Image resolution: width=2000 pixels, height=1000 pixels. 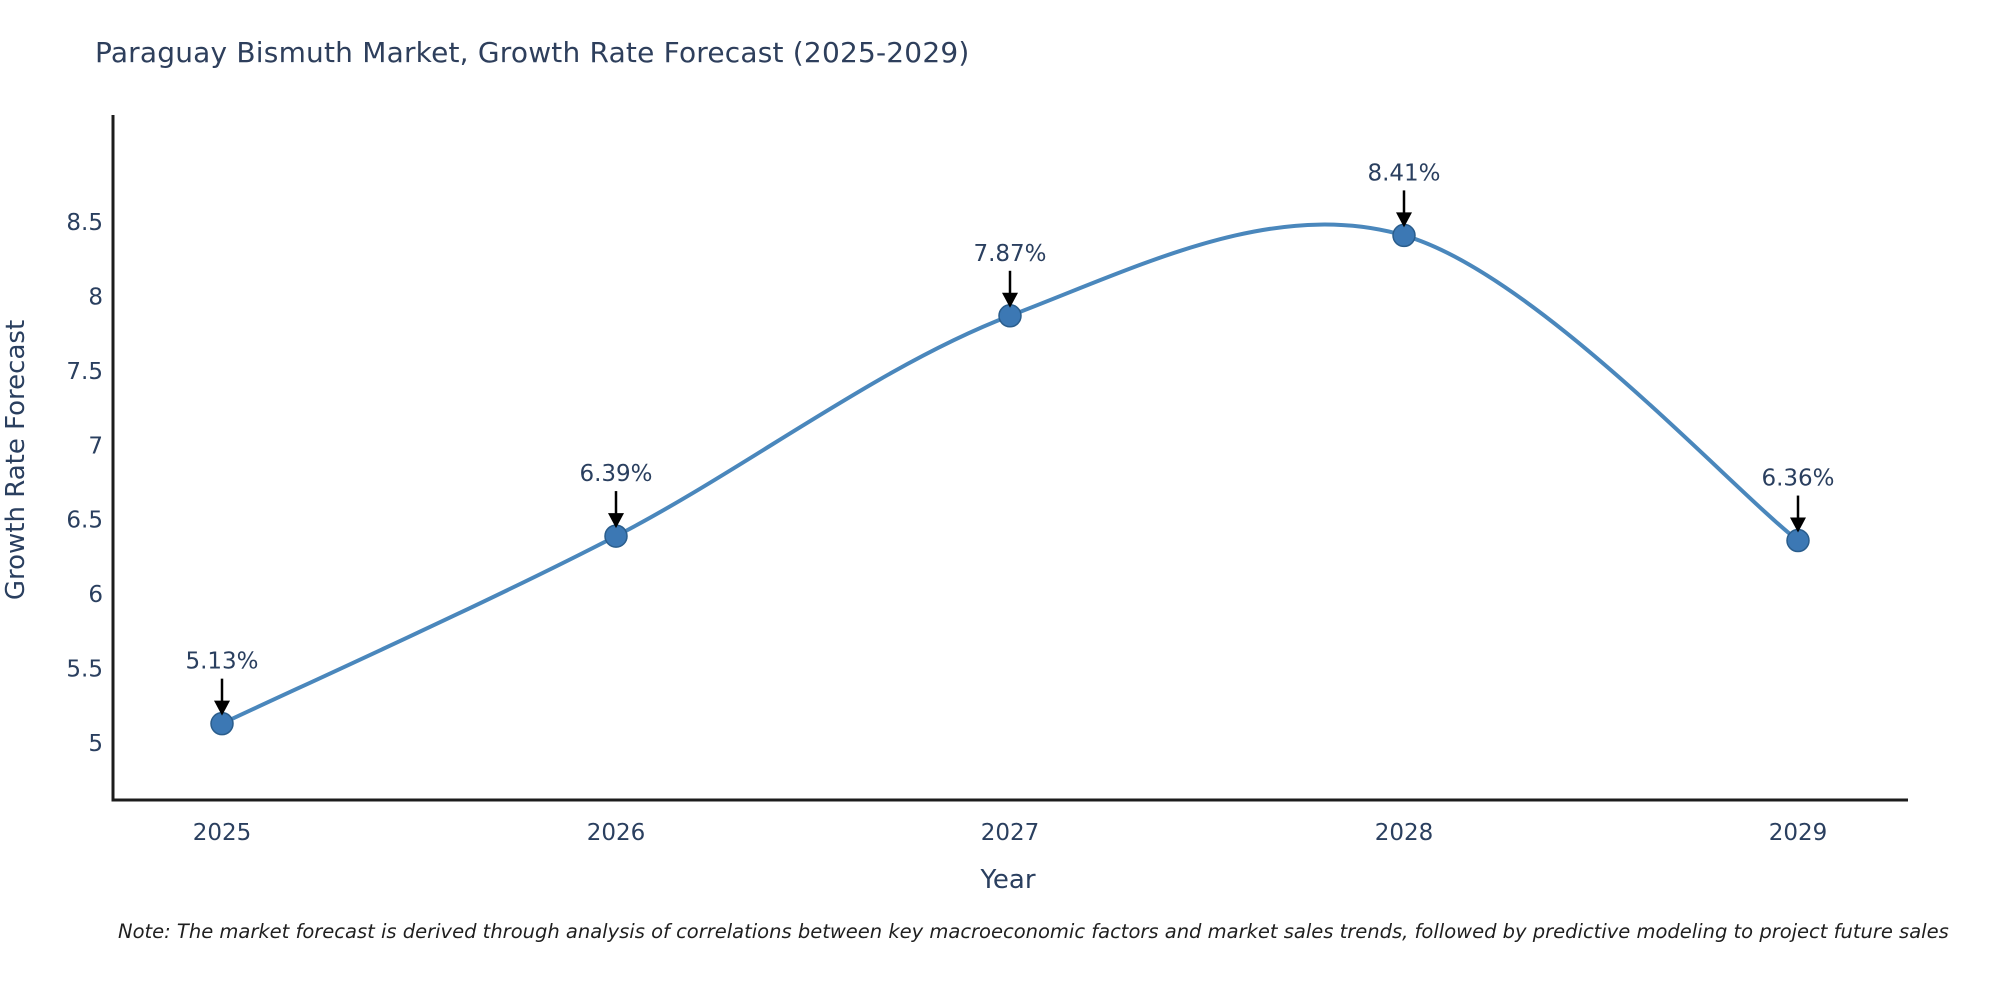 I want to click on x-axis-title: Year, so click(x=1007, y=880).